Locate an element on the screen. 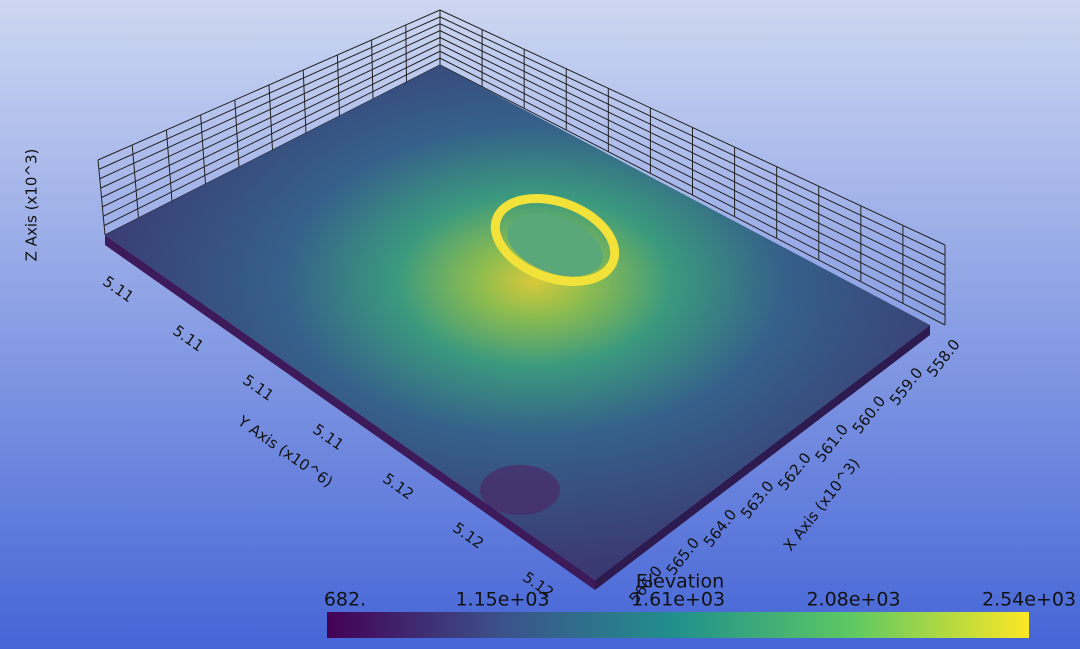 The image size is (1080, 649). valley is located at coordinates (520, 490).